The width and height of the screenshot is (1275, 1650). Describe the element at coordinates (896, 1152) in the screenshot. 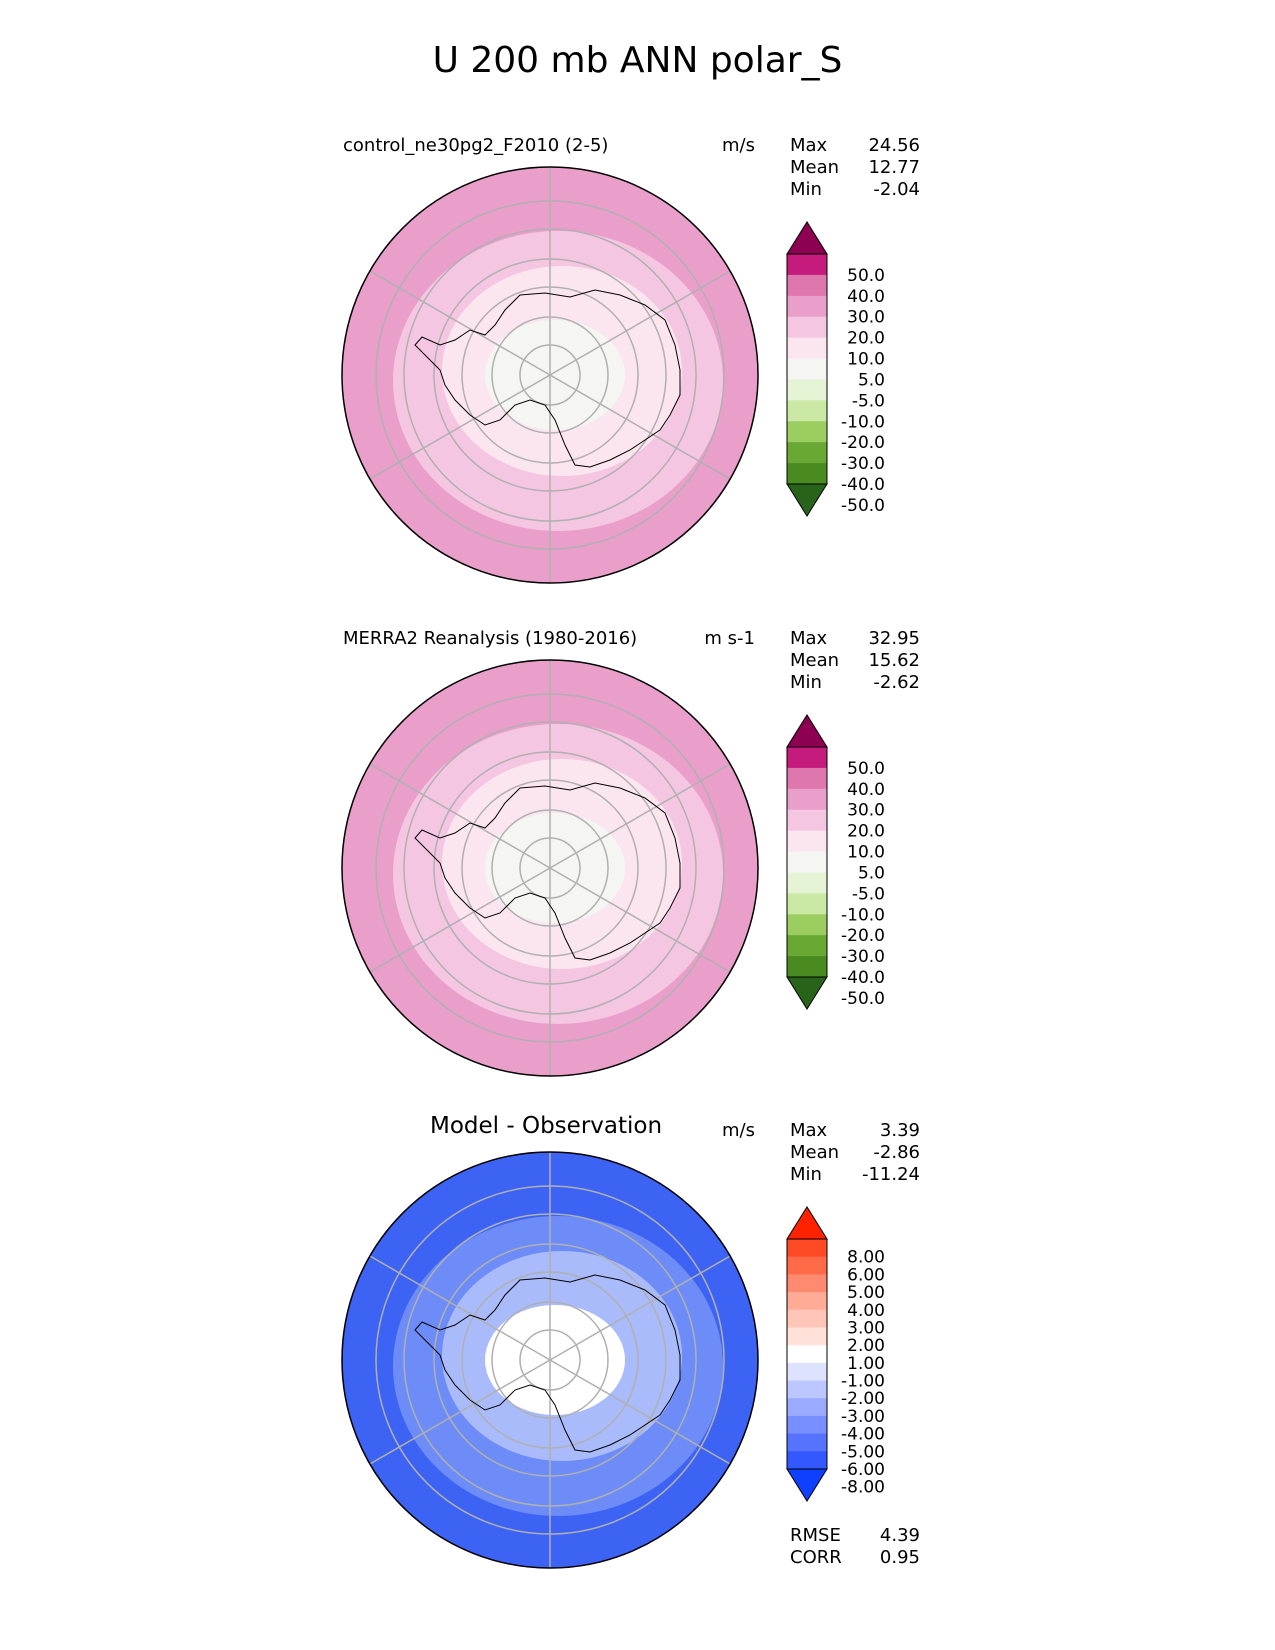

I see `stat-value: -2.86` at that location.